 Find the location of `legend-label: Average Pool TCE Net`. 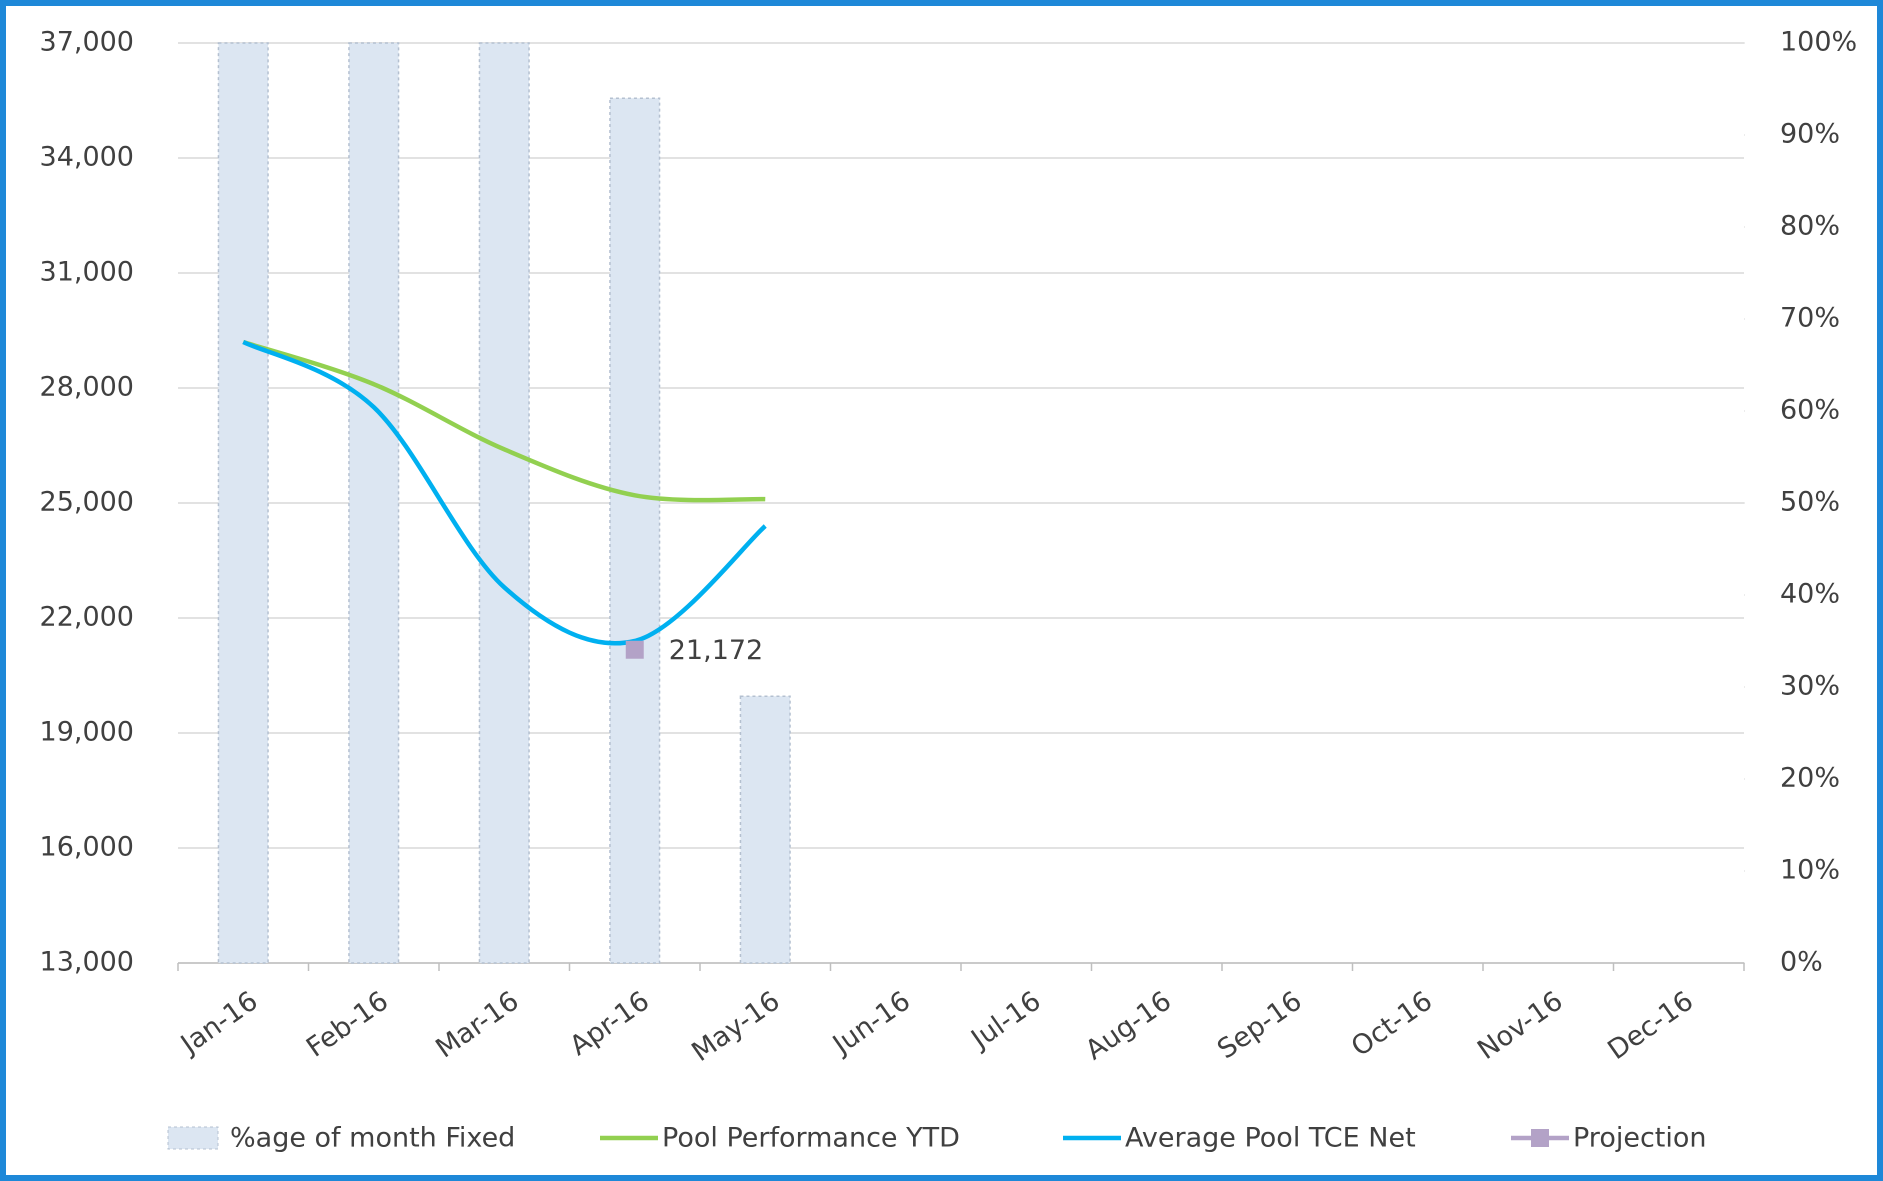

legend-label: Average Pool TCE Net is located at coordinates (1270, 1138).